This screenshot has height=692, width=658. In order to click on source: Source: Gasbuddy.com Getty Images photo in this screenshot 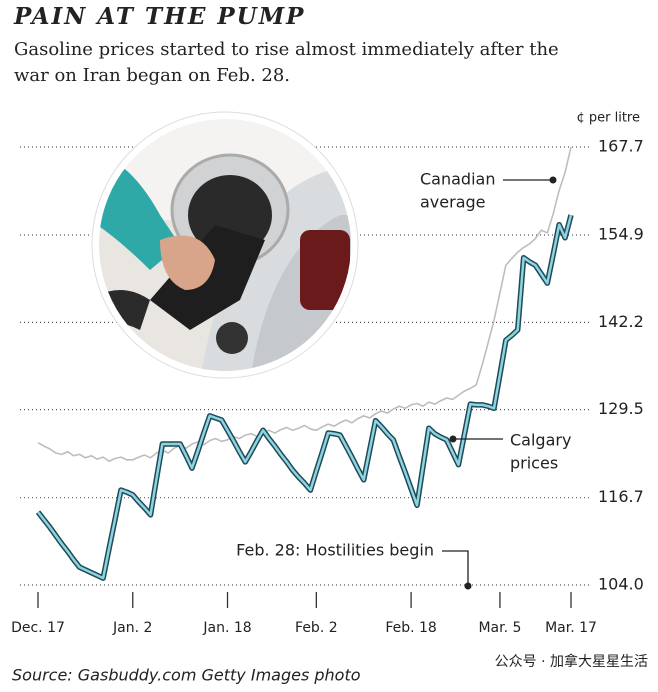, I will do `click(186, 675)`.